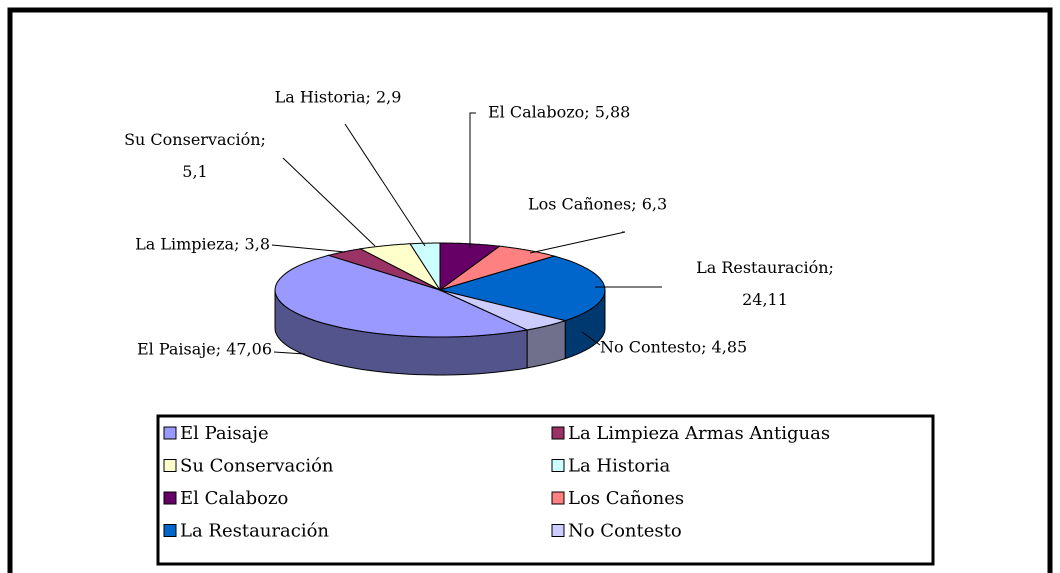 The height and width of the screenshot is (573, 1060). What do you see at coordinates (234, 498) in the screenshot?
I see `legend-label: El Calabozo` at bounding box center [234, 498].